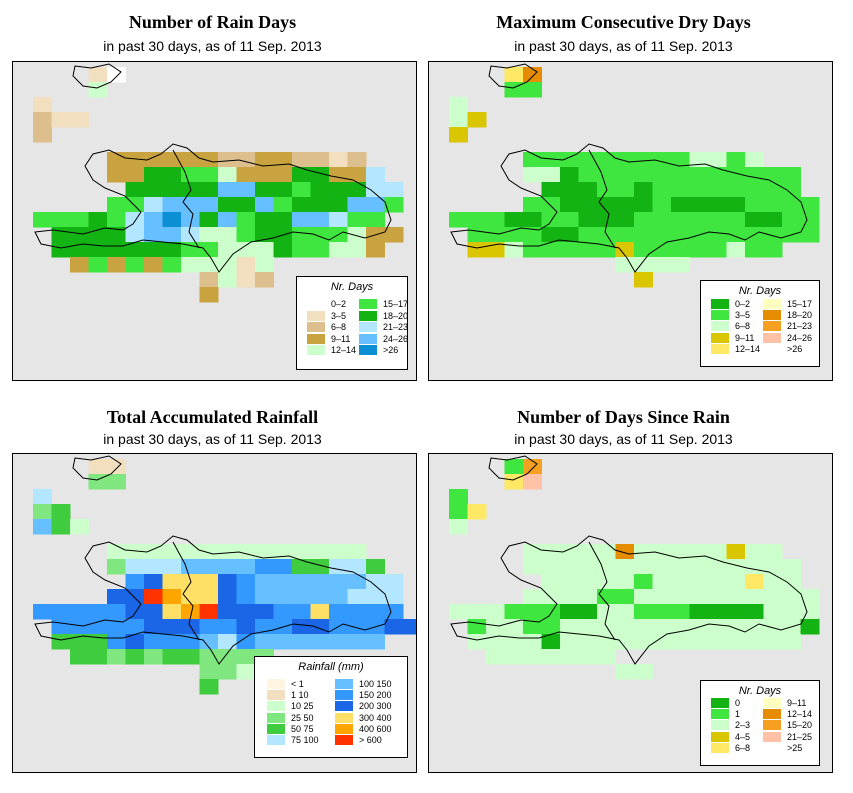 The height and width of the screenshot is (793, 853). Describe the element at coordinates (302, 706) in the screenshot. I see `legend-label: 10 25` at that location.